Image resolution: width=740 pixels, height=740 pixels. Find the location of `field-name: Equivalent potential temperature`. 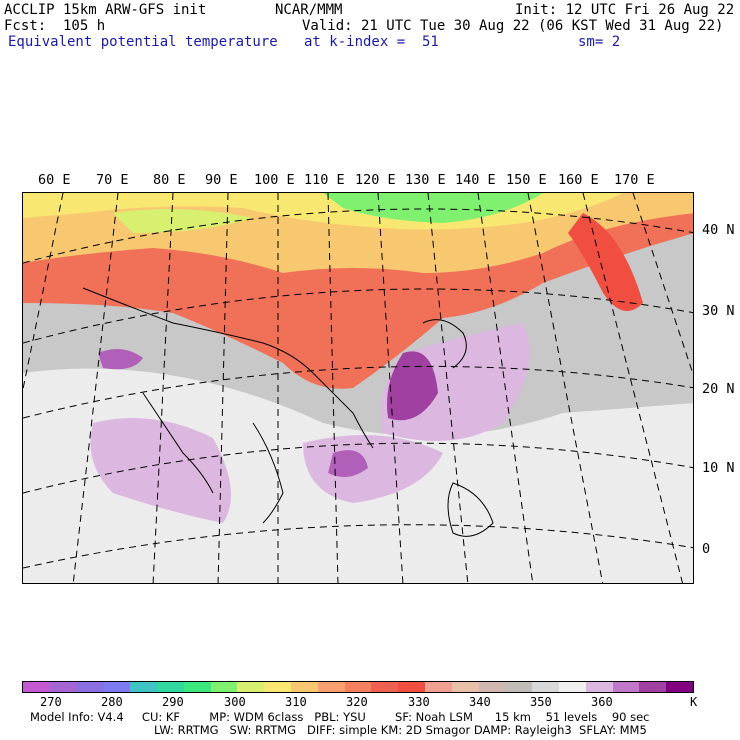

field-name: Equivalent potential temperature is located at coordinates (143, 42).